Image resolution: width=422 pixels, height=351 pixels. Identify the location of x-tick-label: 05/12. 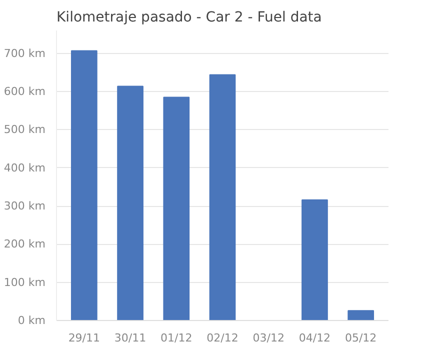
(360, 338).